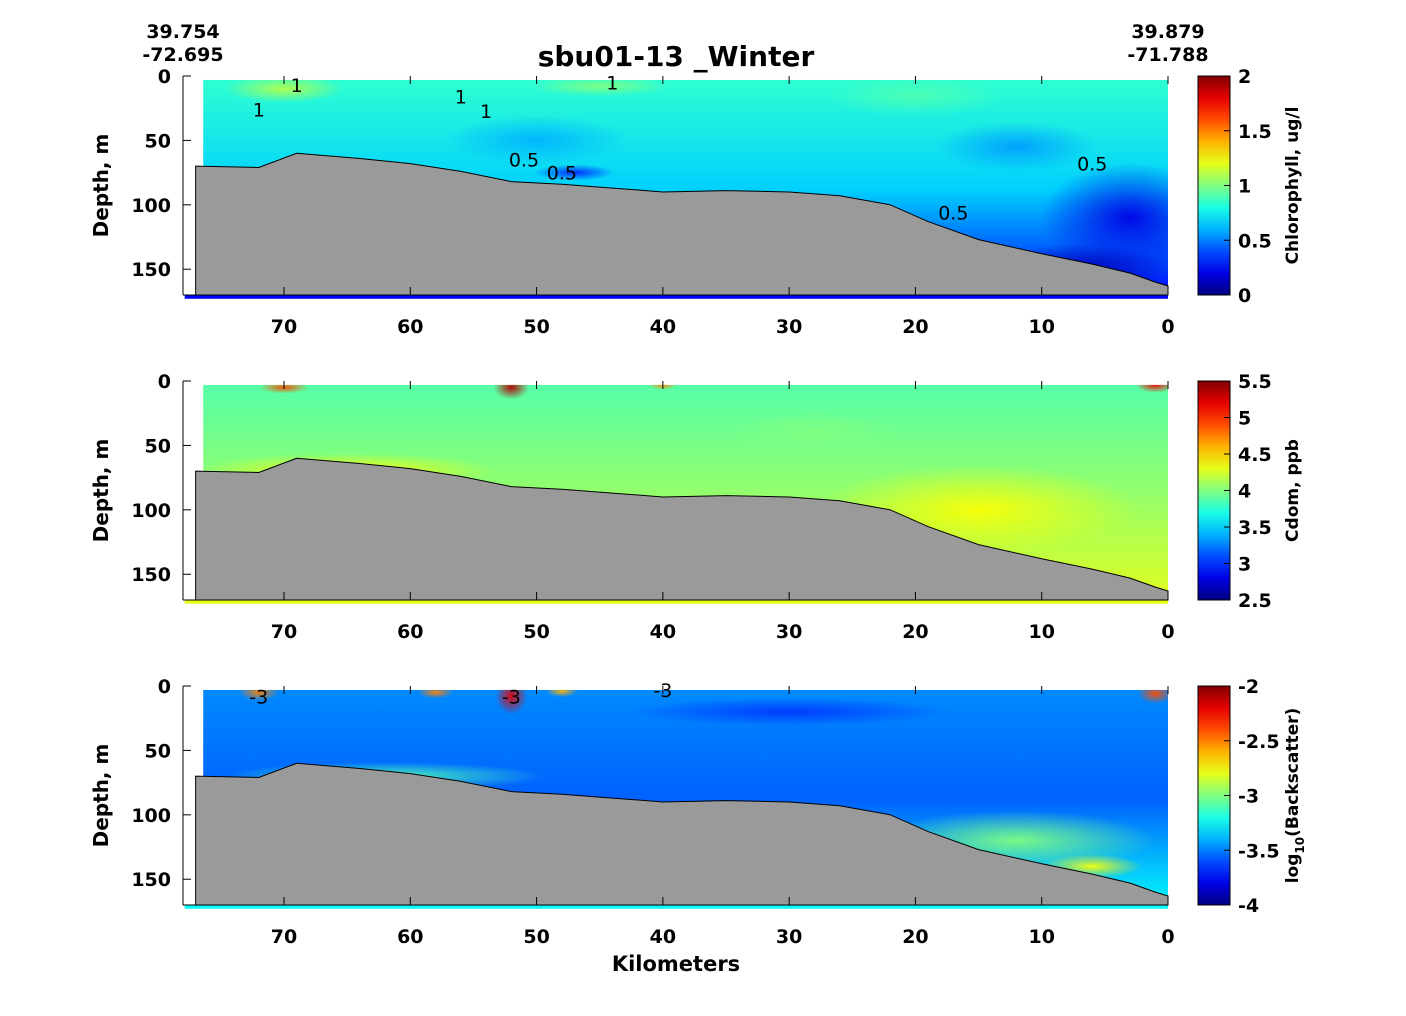 This screenshot has height=1016, width=1406. Describe the element at coordinates (1293, 869) in the screenshot. I see `colorbar-label-log: log` at that location.